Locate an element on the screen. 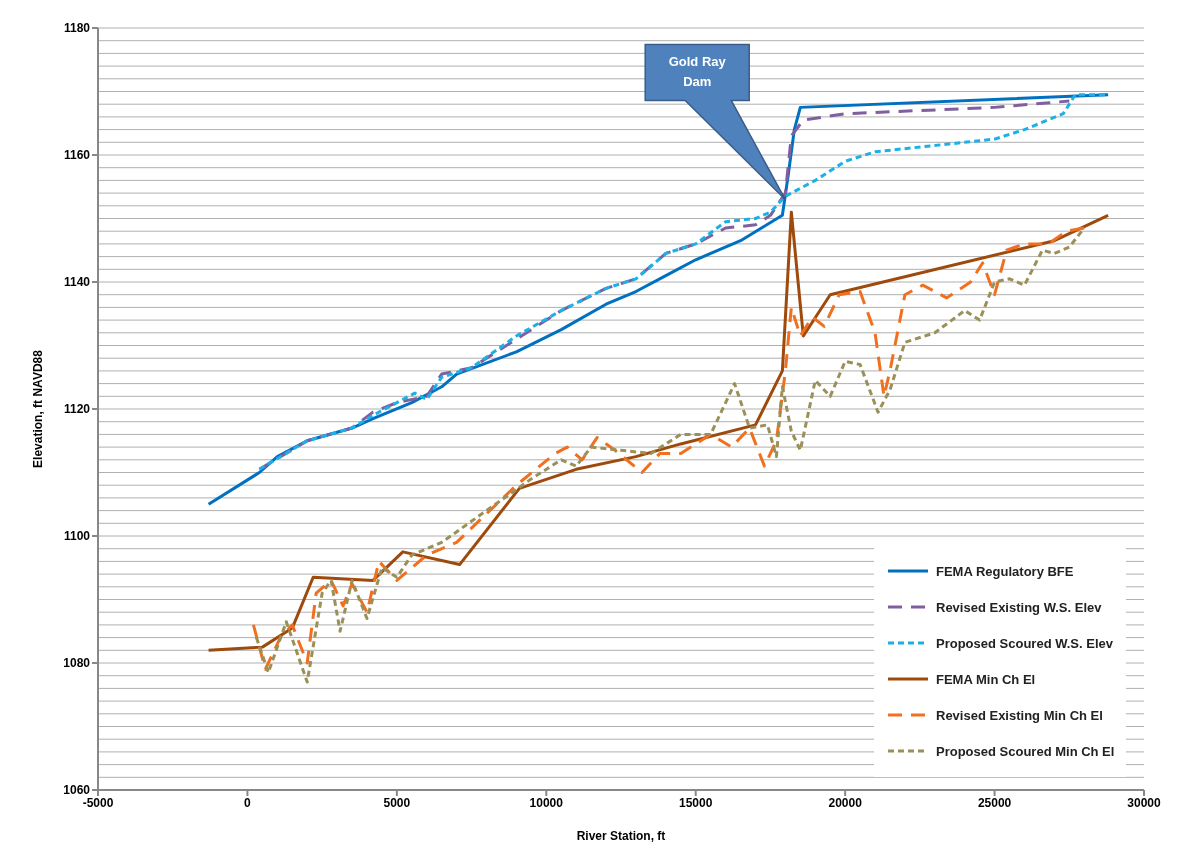 Image resolution: width=1192 pixels, height=858 pixels. callout-arrow: Gold Ray Dam is located at coordinates (715, 122).